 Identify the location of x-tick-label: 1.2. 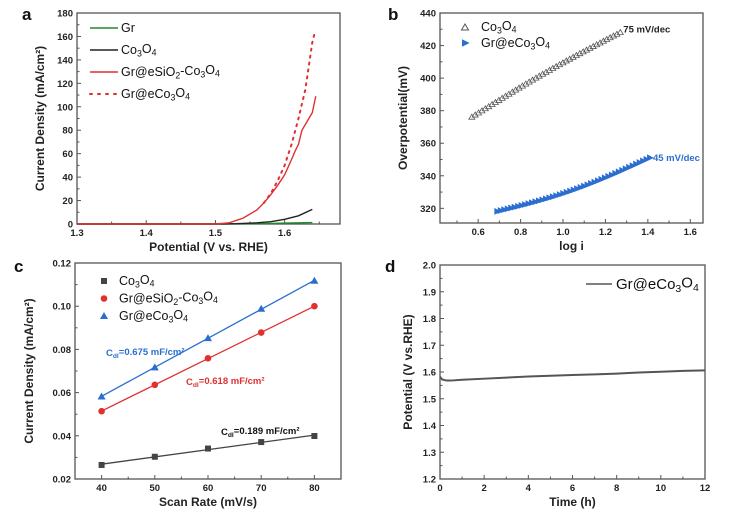
(605, 232).